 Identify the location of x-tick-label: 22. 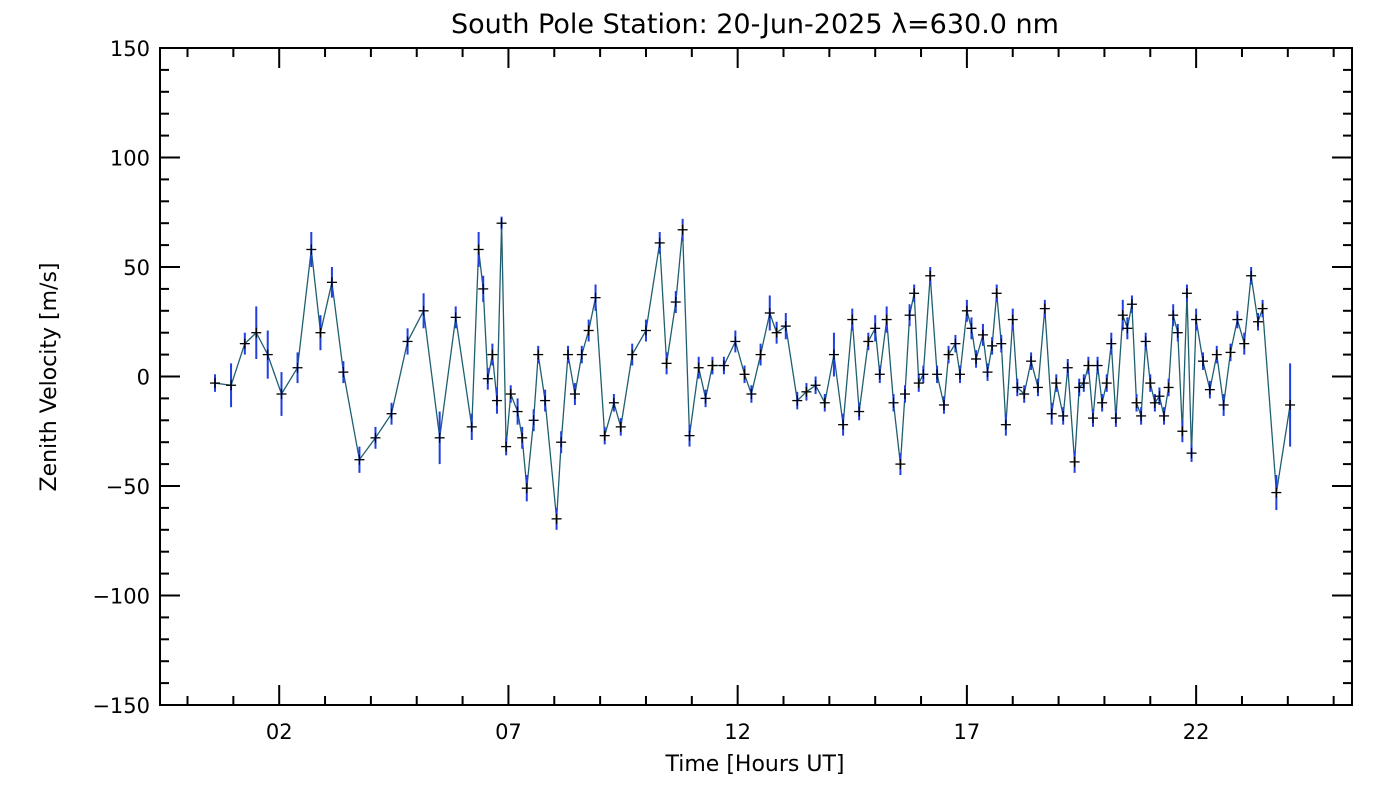
(1196, 732).